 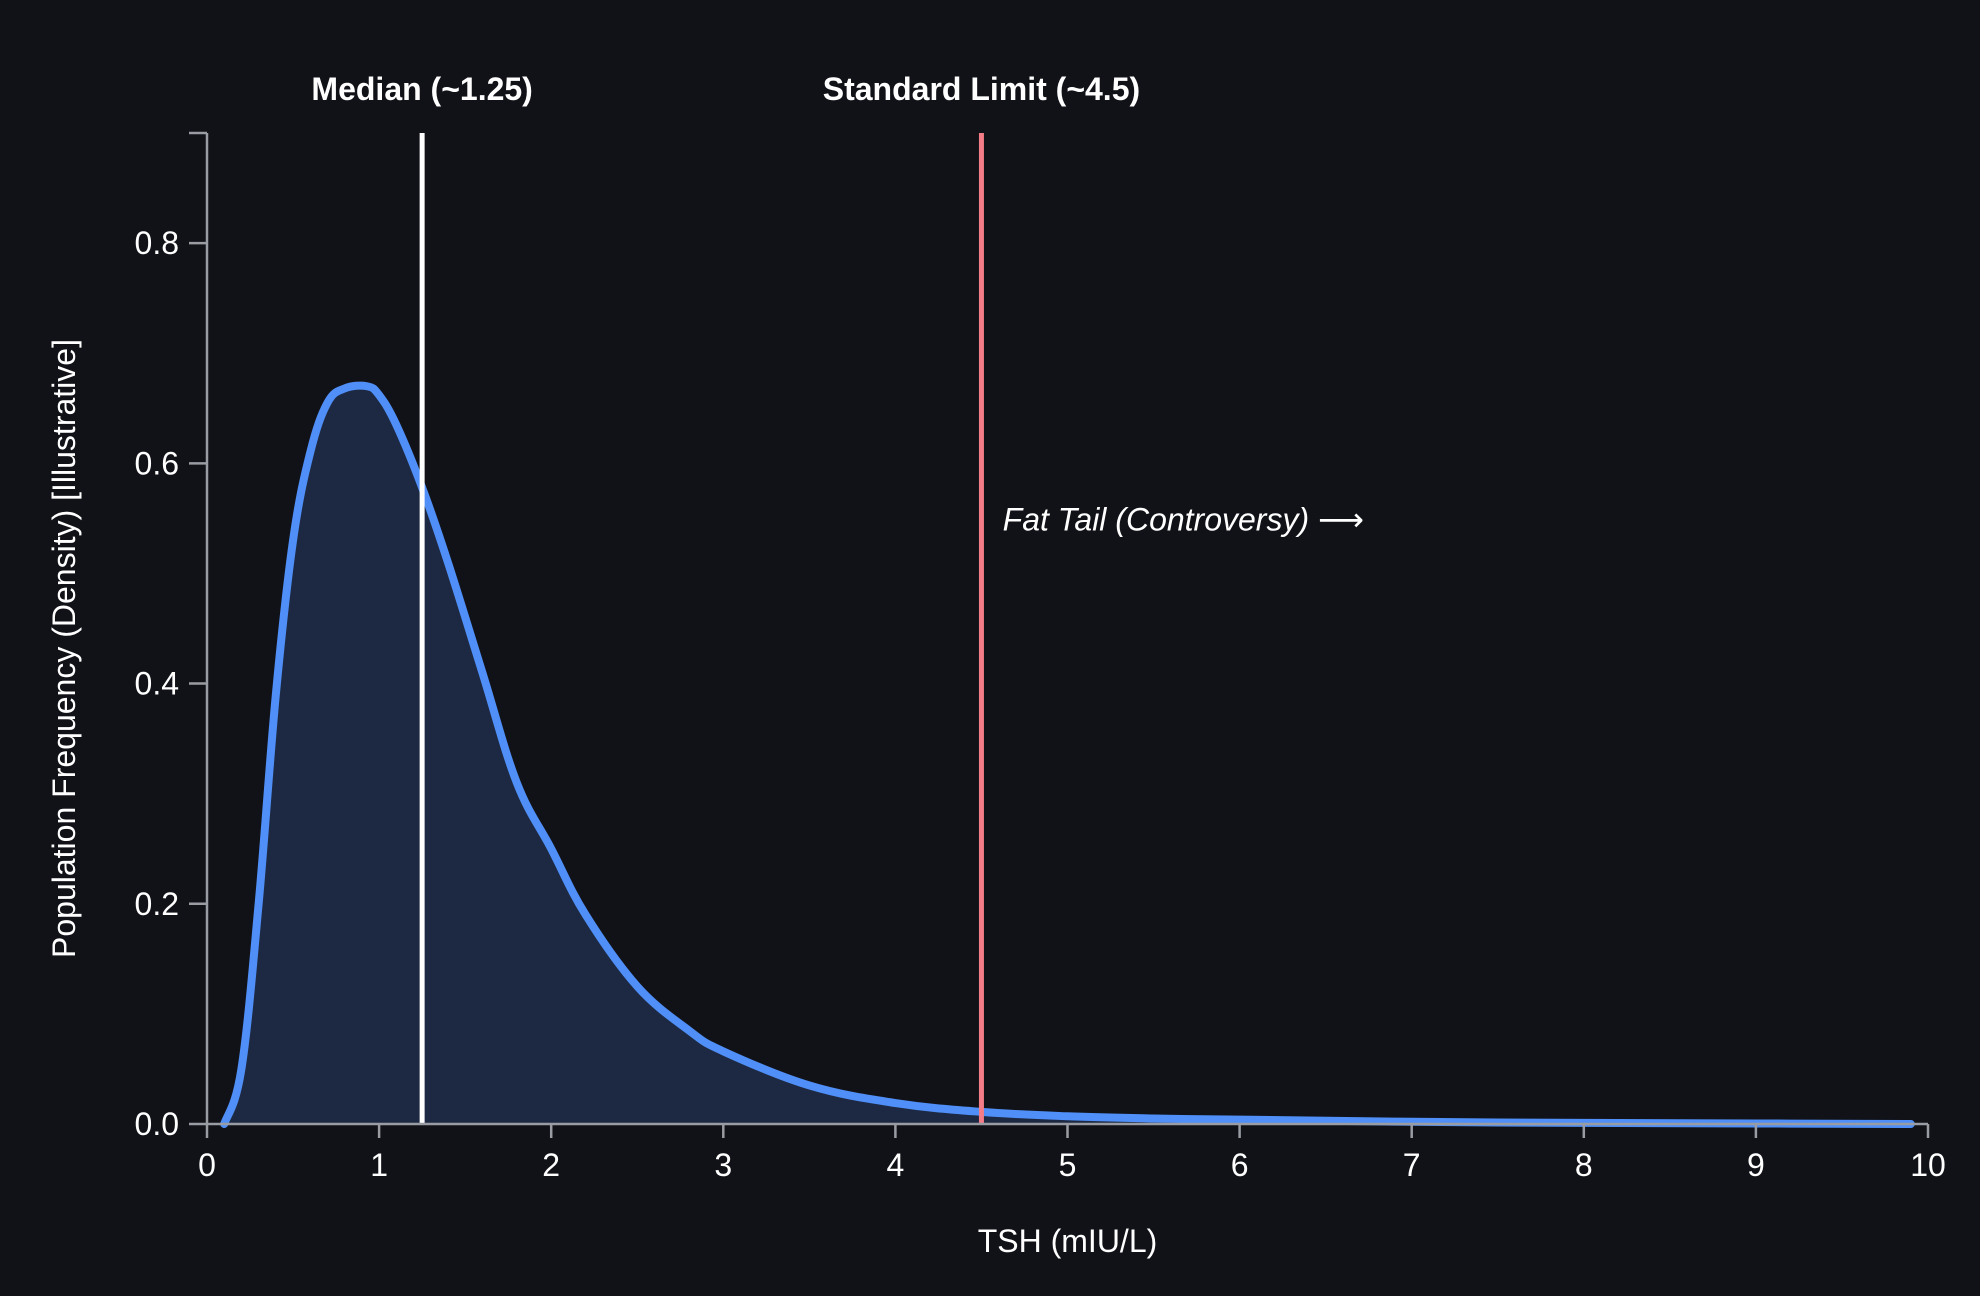 What do you see at coordinates (1068, 1165) in the screenshot?
I see `x-tick-label: 5` at bounding box center [1068, 1165].